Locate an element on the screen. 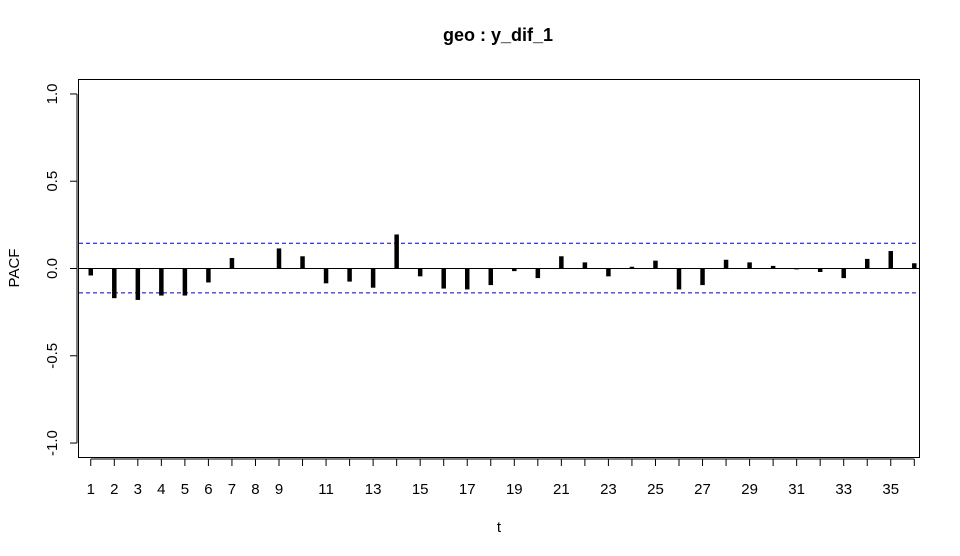 This screenshot has width=960, height=556. x-tick-label: 2 is located at coordinates (114, 489).